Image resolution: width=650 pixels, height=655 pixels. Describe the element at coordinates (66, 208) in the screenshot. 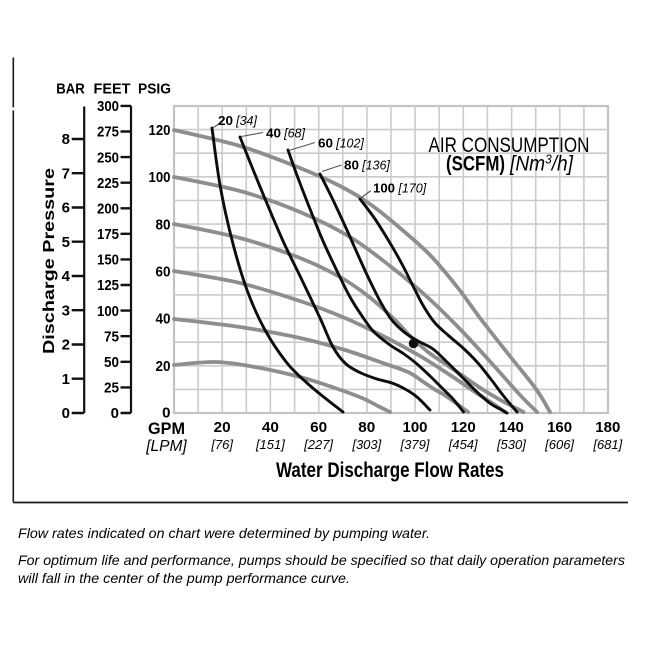

I see `svg-text: 6` at that location.